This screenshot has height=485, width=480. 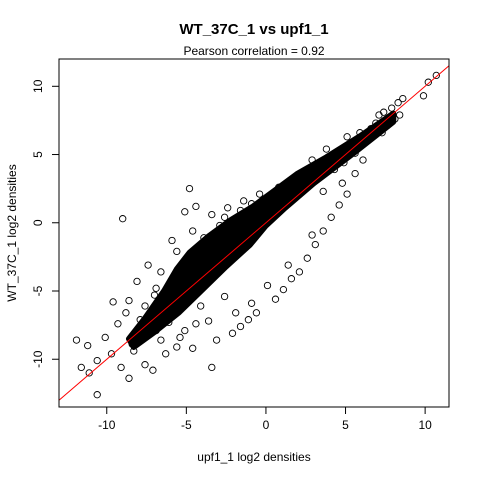 I want to click on y-tick-label: 5, so click(x=38, y=154).